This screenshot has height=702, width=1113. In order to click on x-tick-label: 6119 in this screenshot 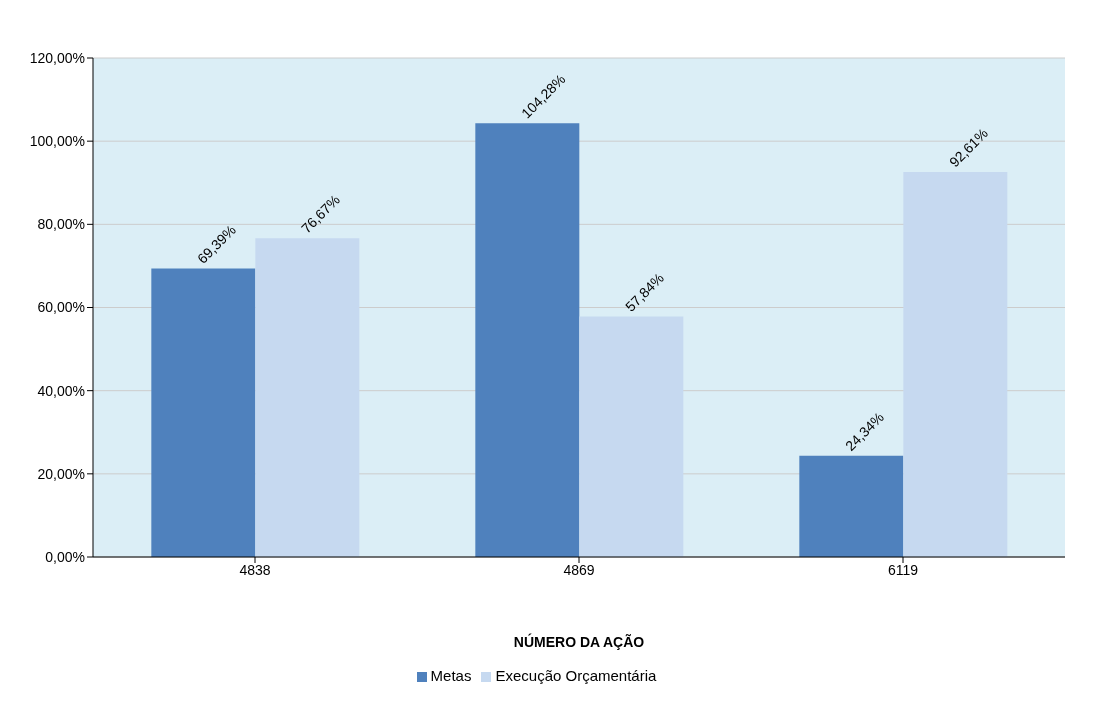, I will do `click(903, 569)`.